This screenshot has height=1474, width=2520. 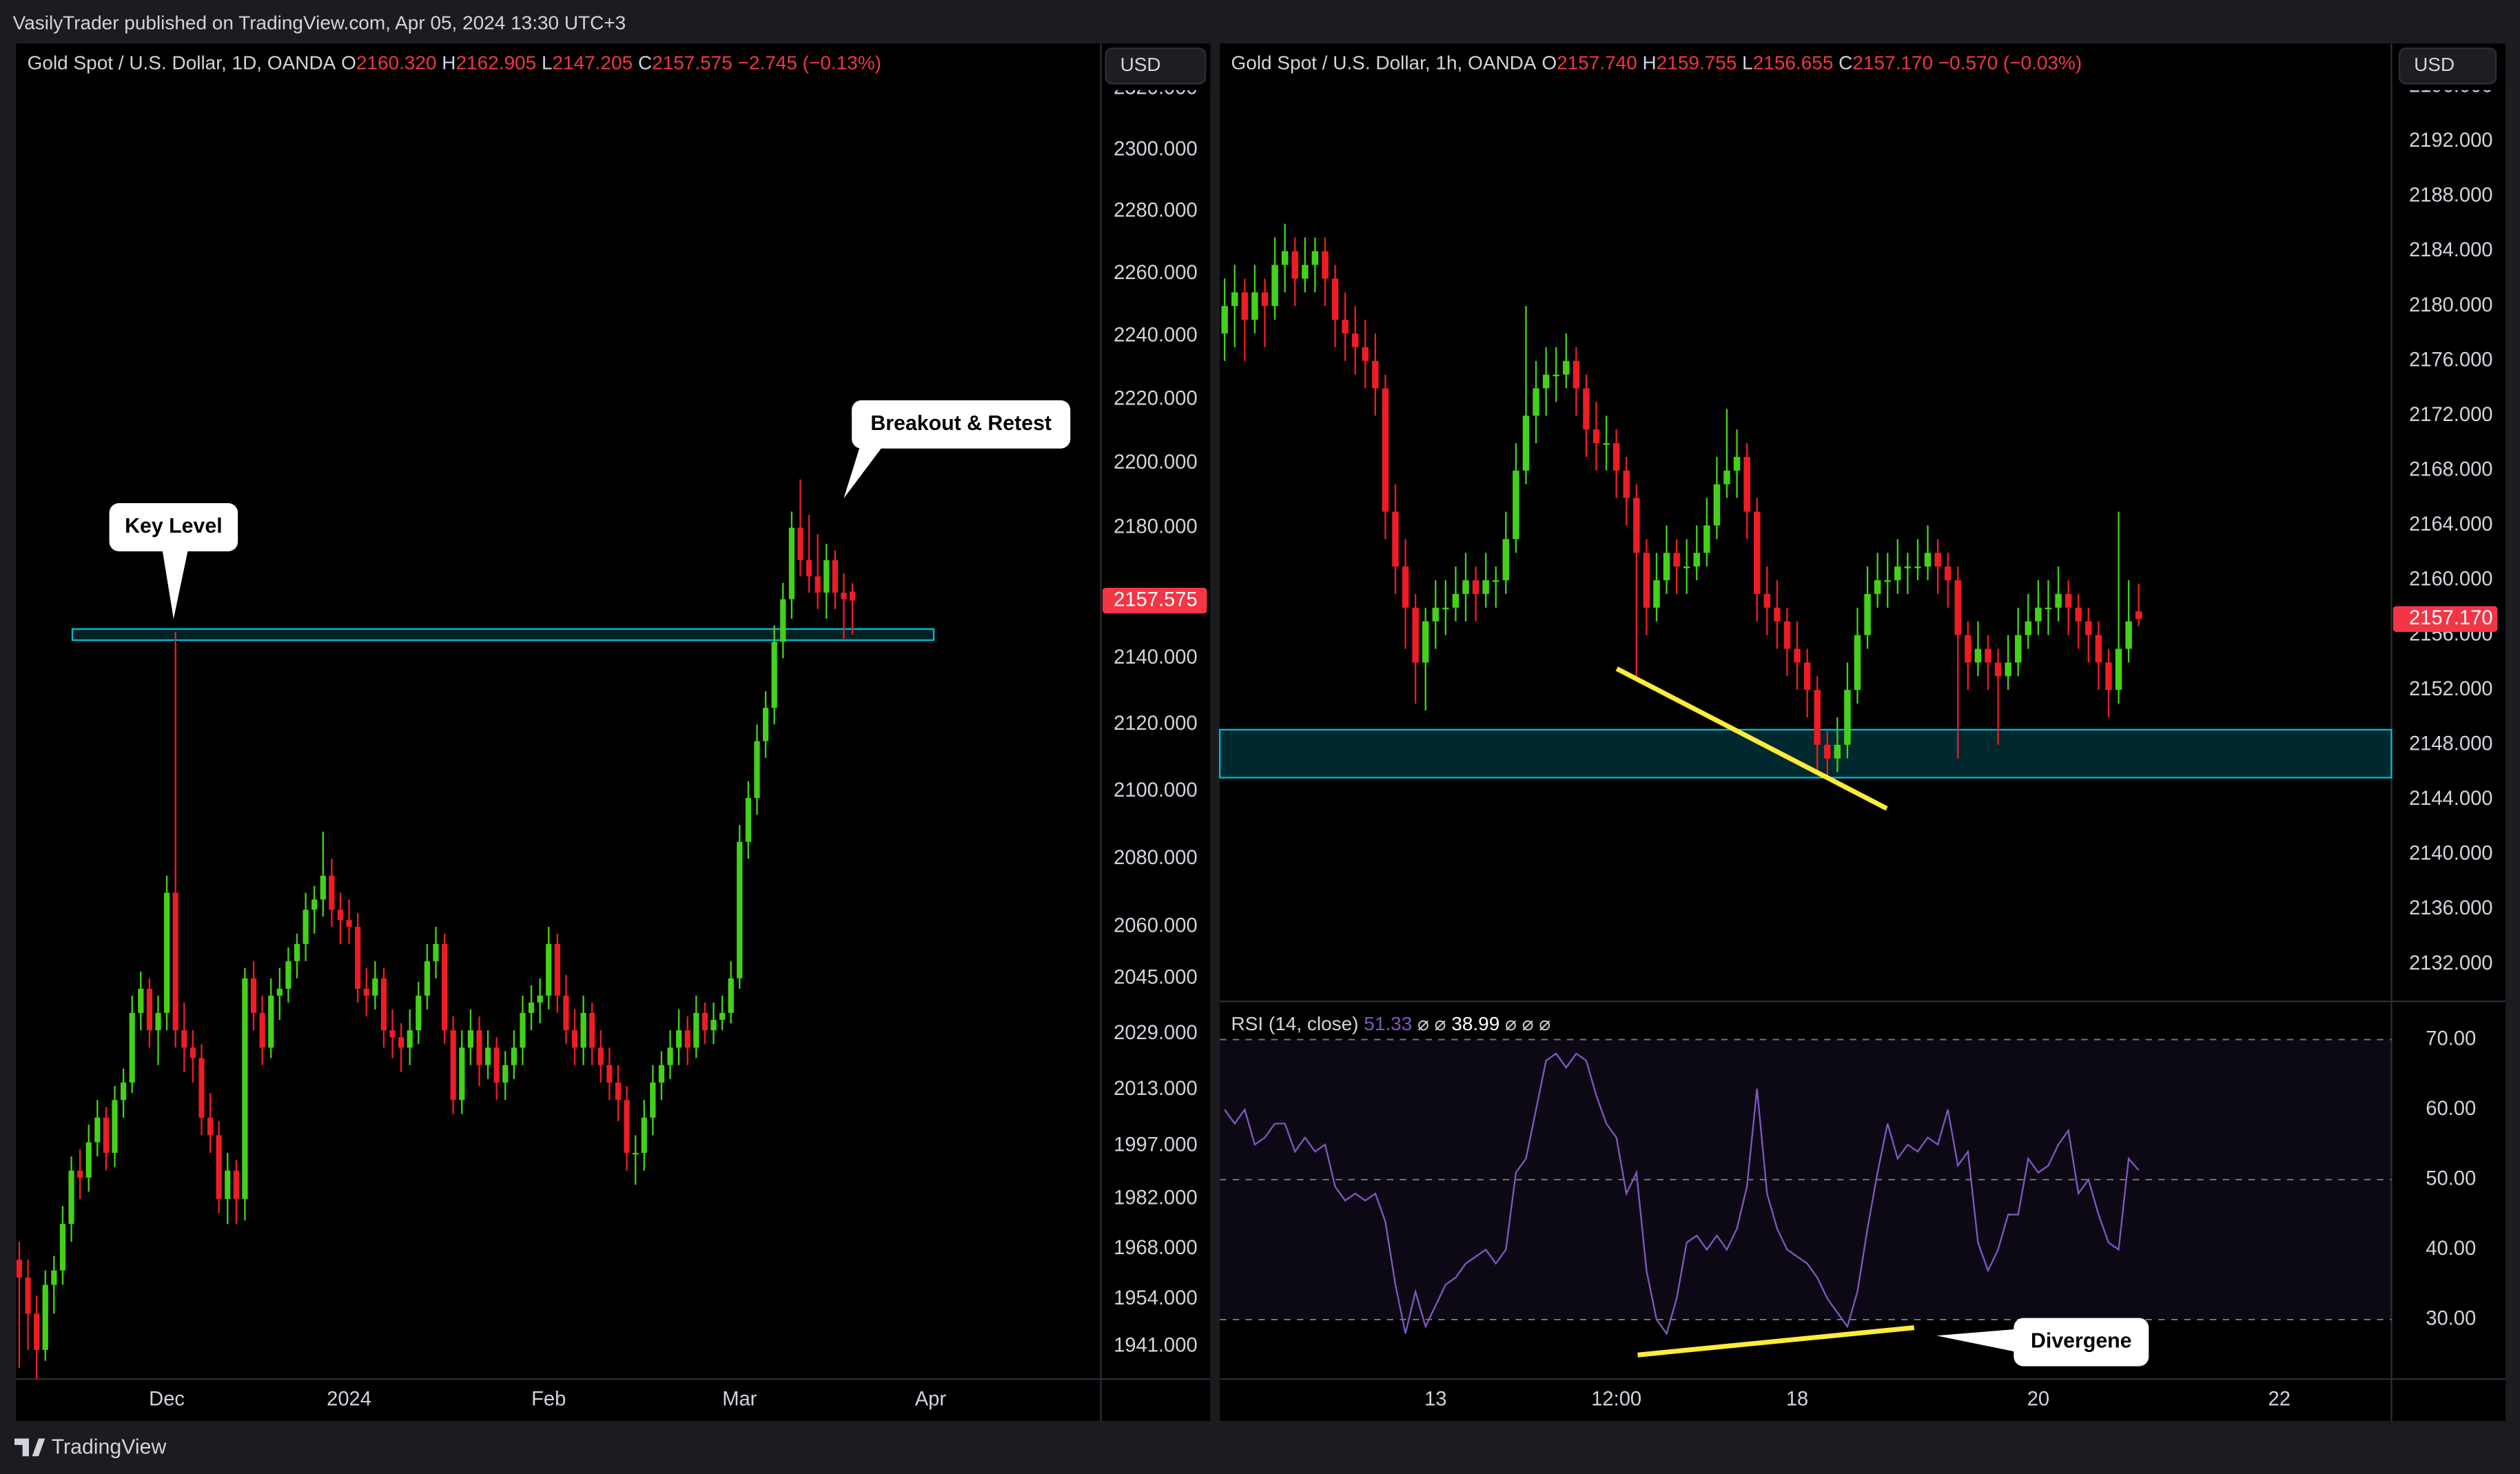 I want to click on last-price-label: 2157.575, so click(x=1156, y=599).